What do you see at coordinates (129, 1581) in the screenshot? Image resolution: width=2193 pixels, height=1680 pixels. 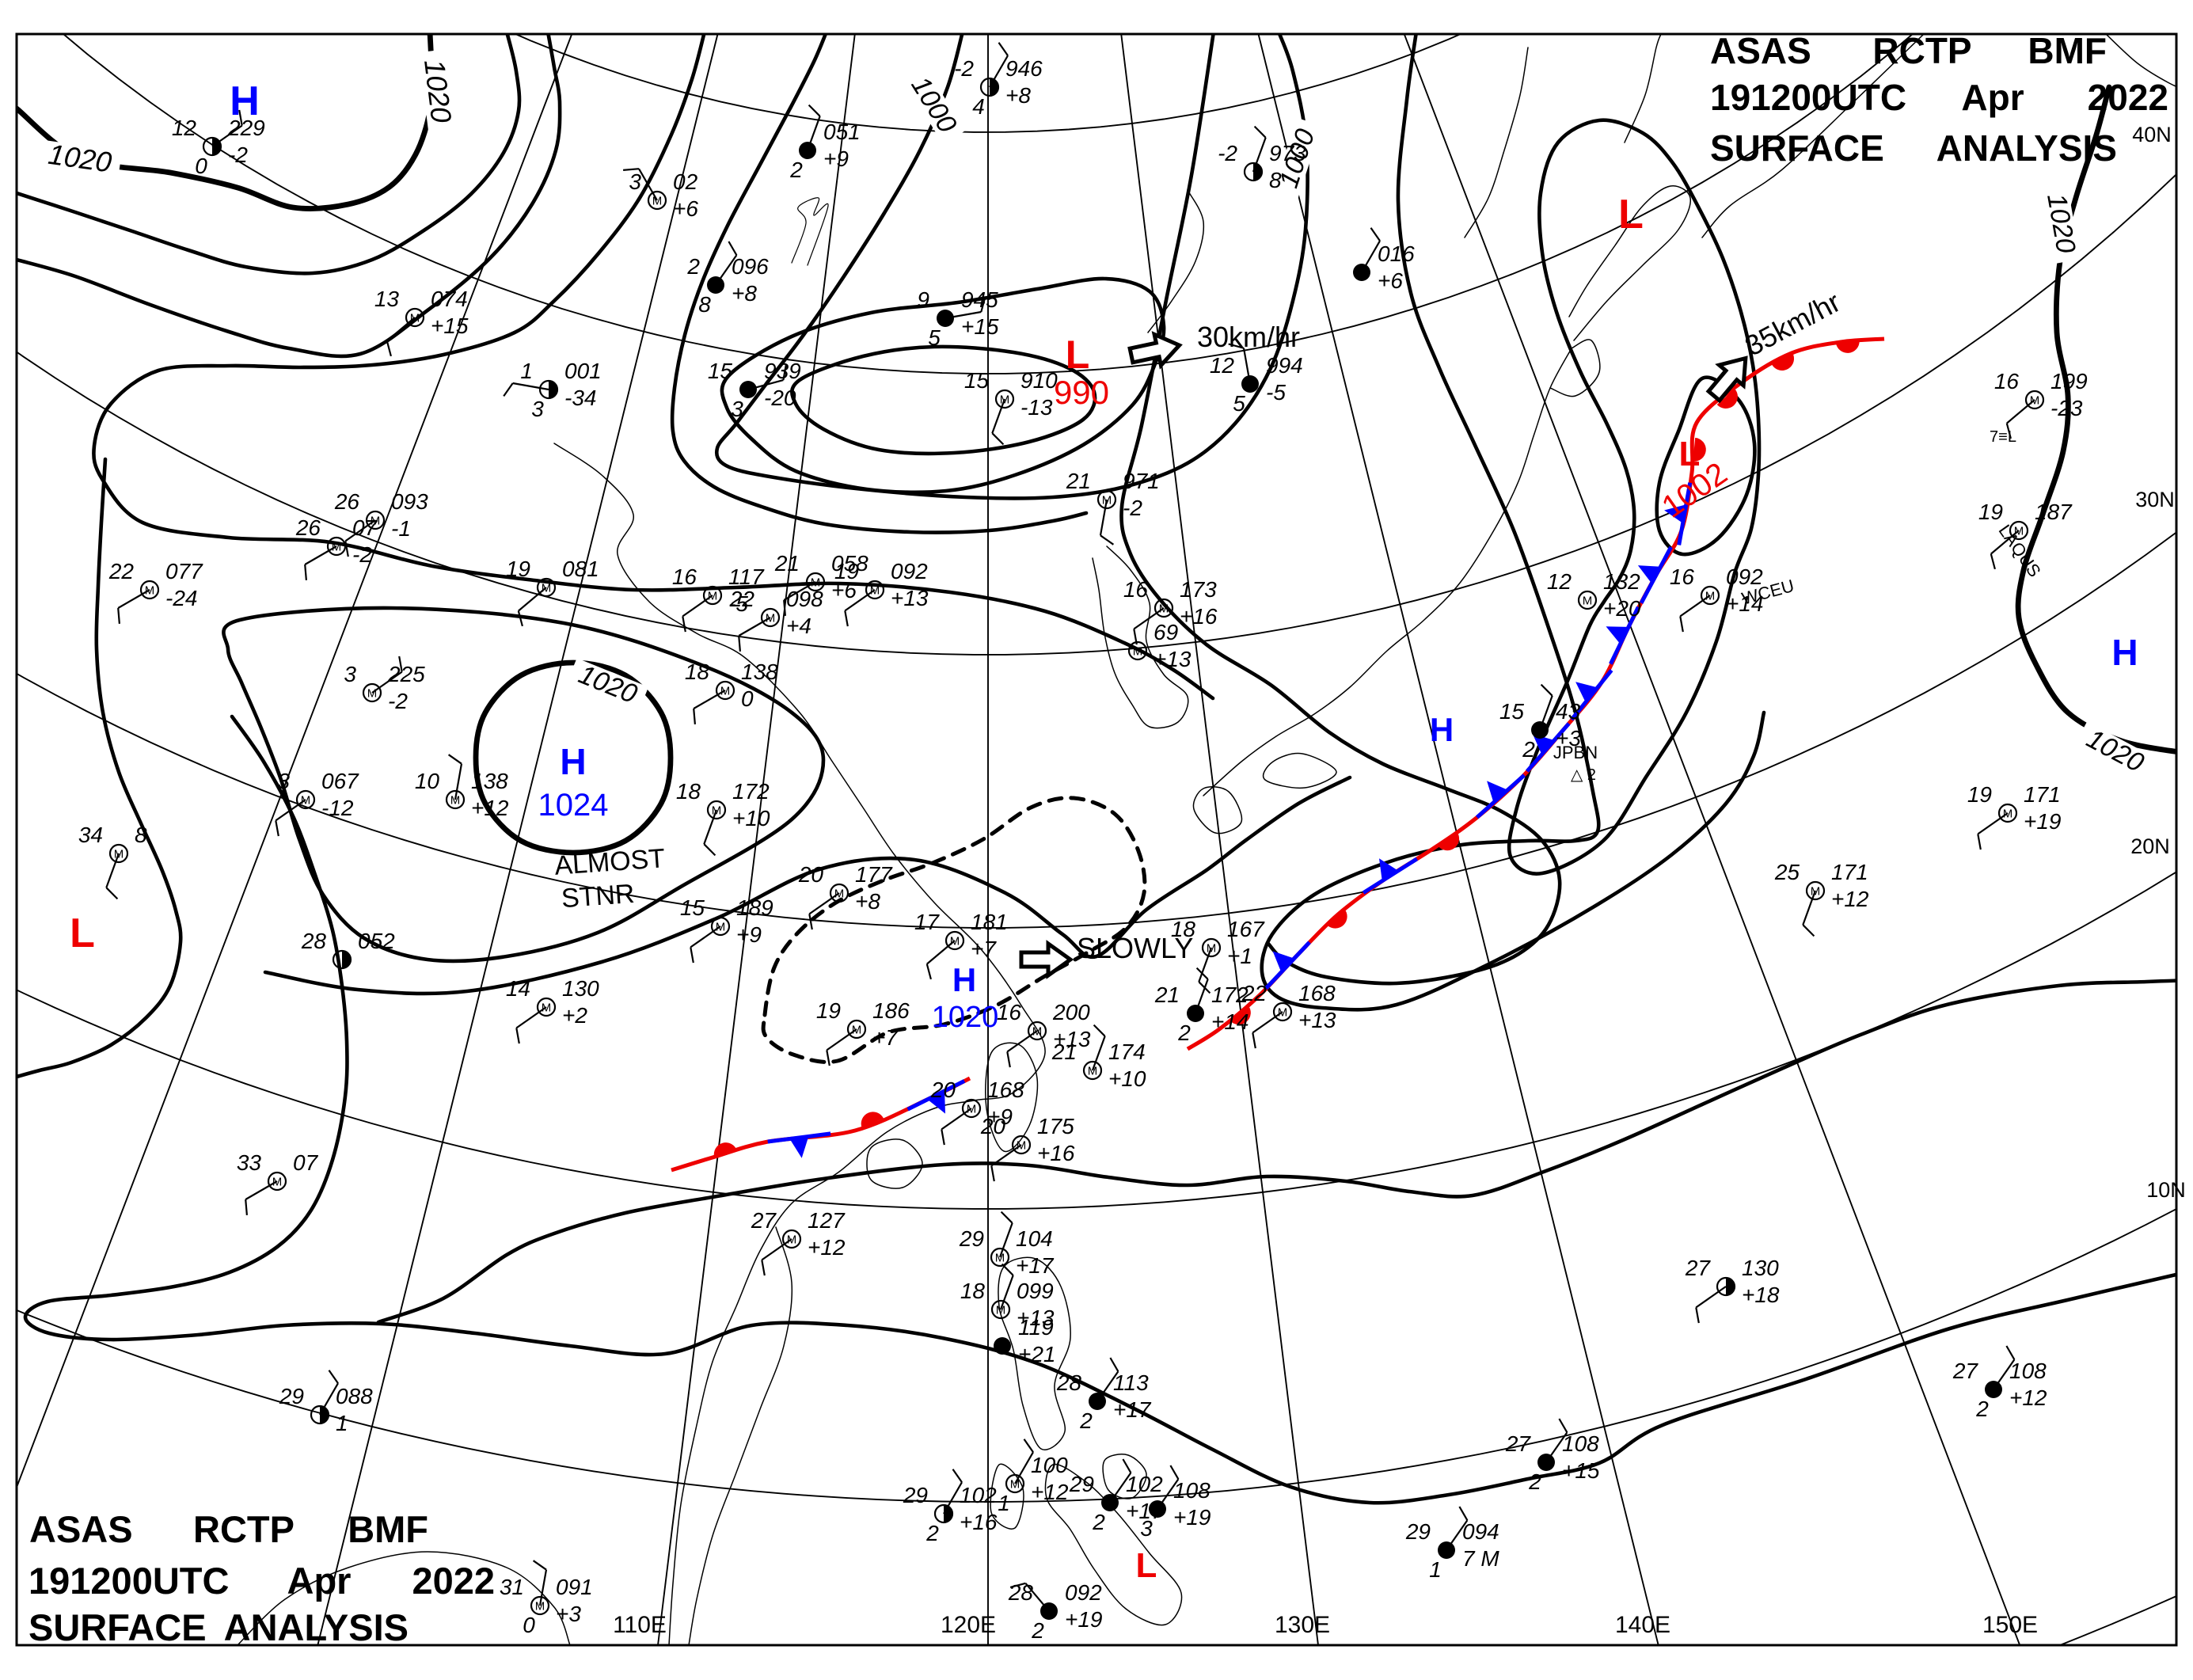 I see `svg-text: 191200UTC` at bounding box center [129, 1581].